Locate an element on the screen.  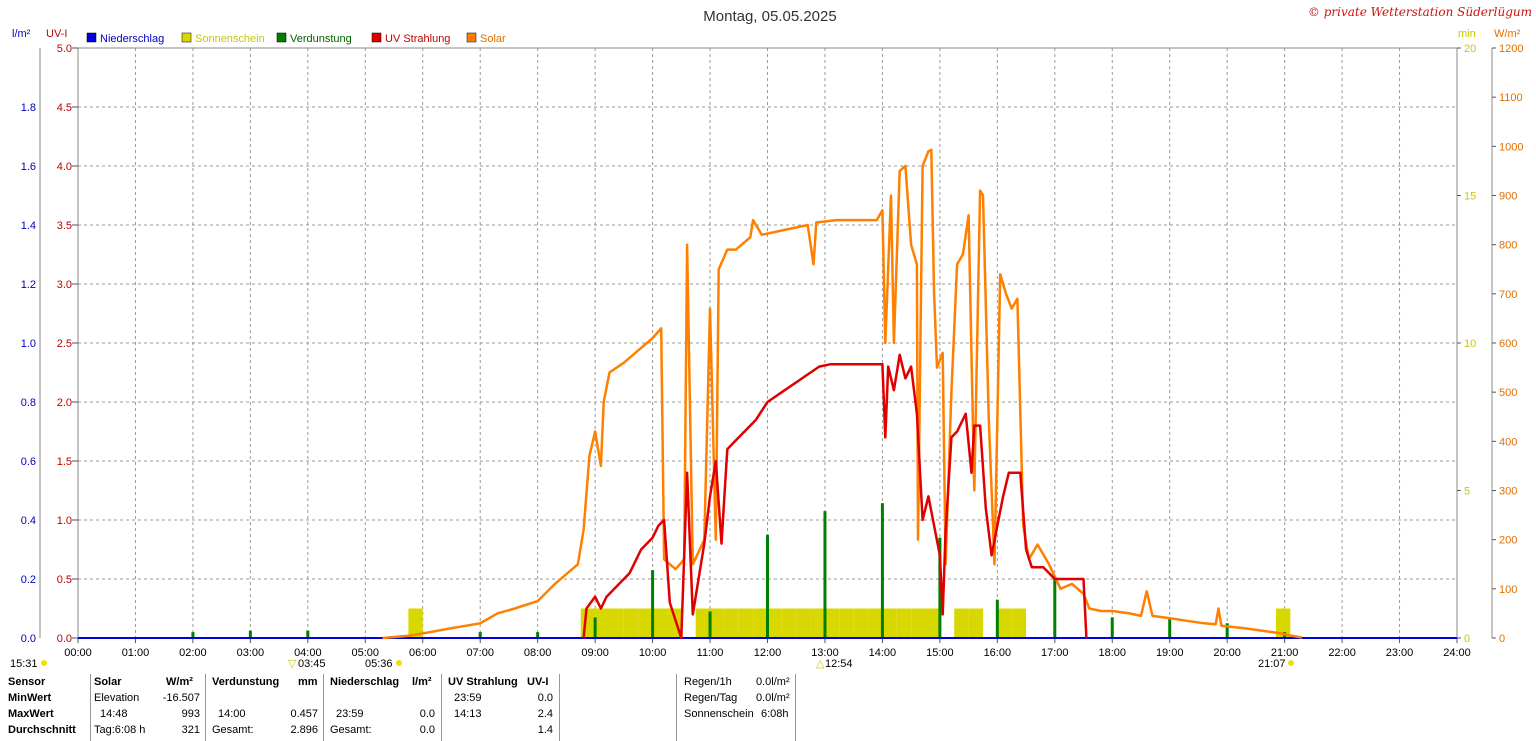
solar-tick-label: 900 is located at coordinates (1508, 197).